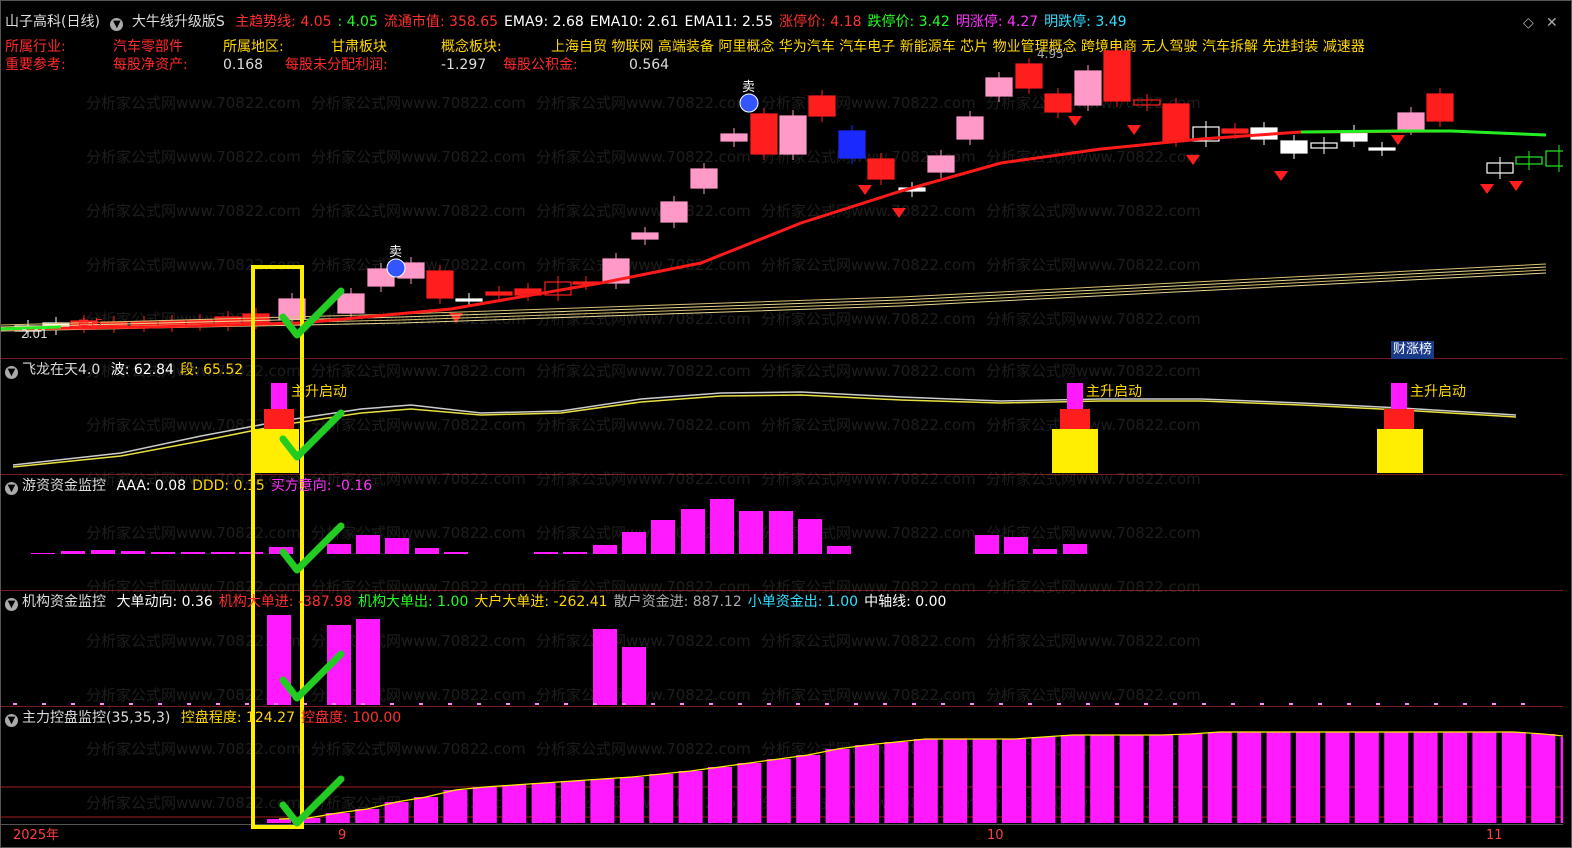  Describe the element at coordinates (178, 22) in the screenshot. I see `indicator-name: 大牛线升级版S` at that location.